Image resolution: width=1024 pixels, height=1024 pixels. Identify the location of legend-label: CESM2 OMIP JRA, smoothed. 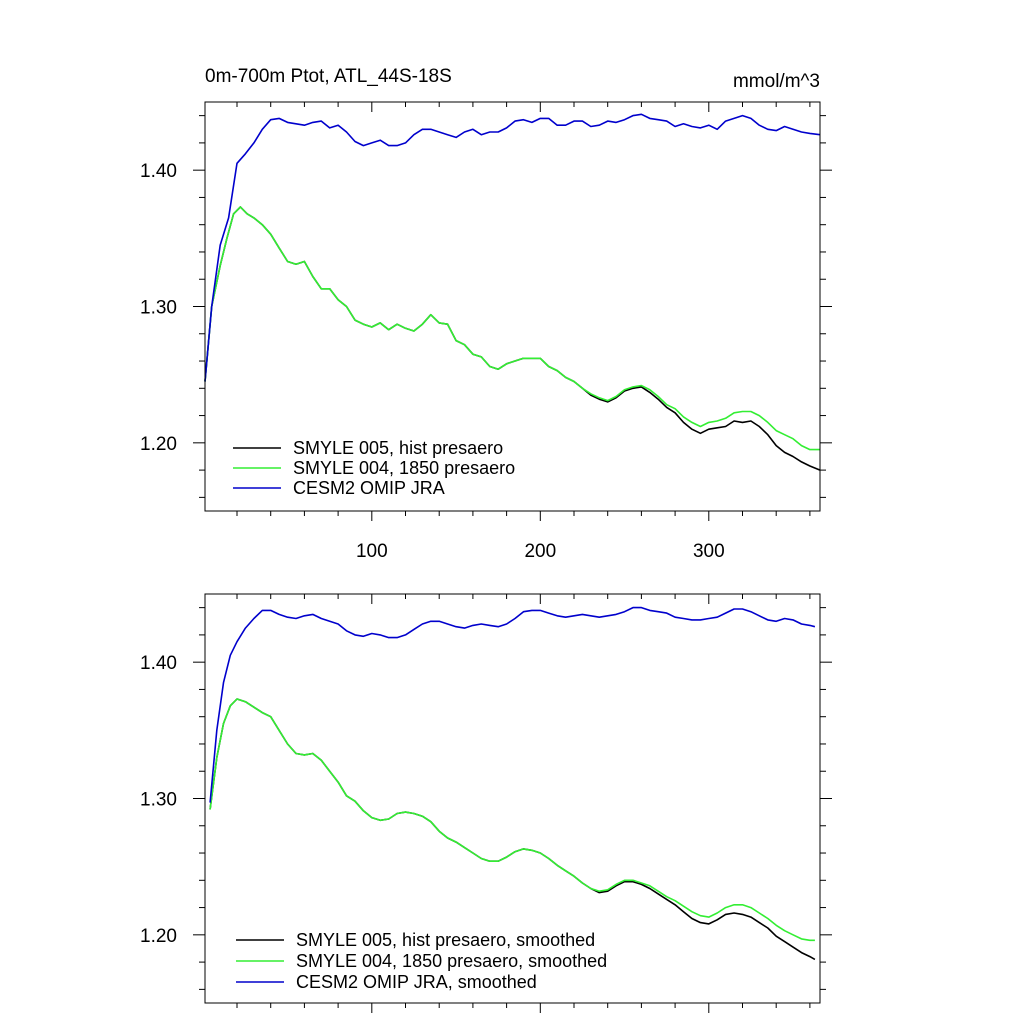
(416, 982).